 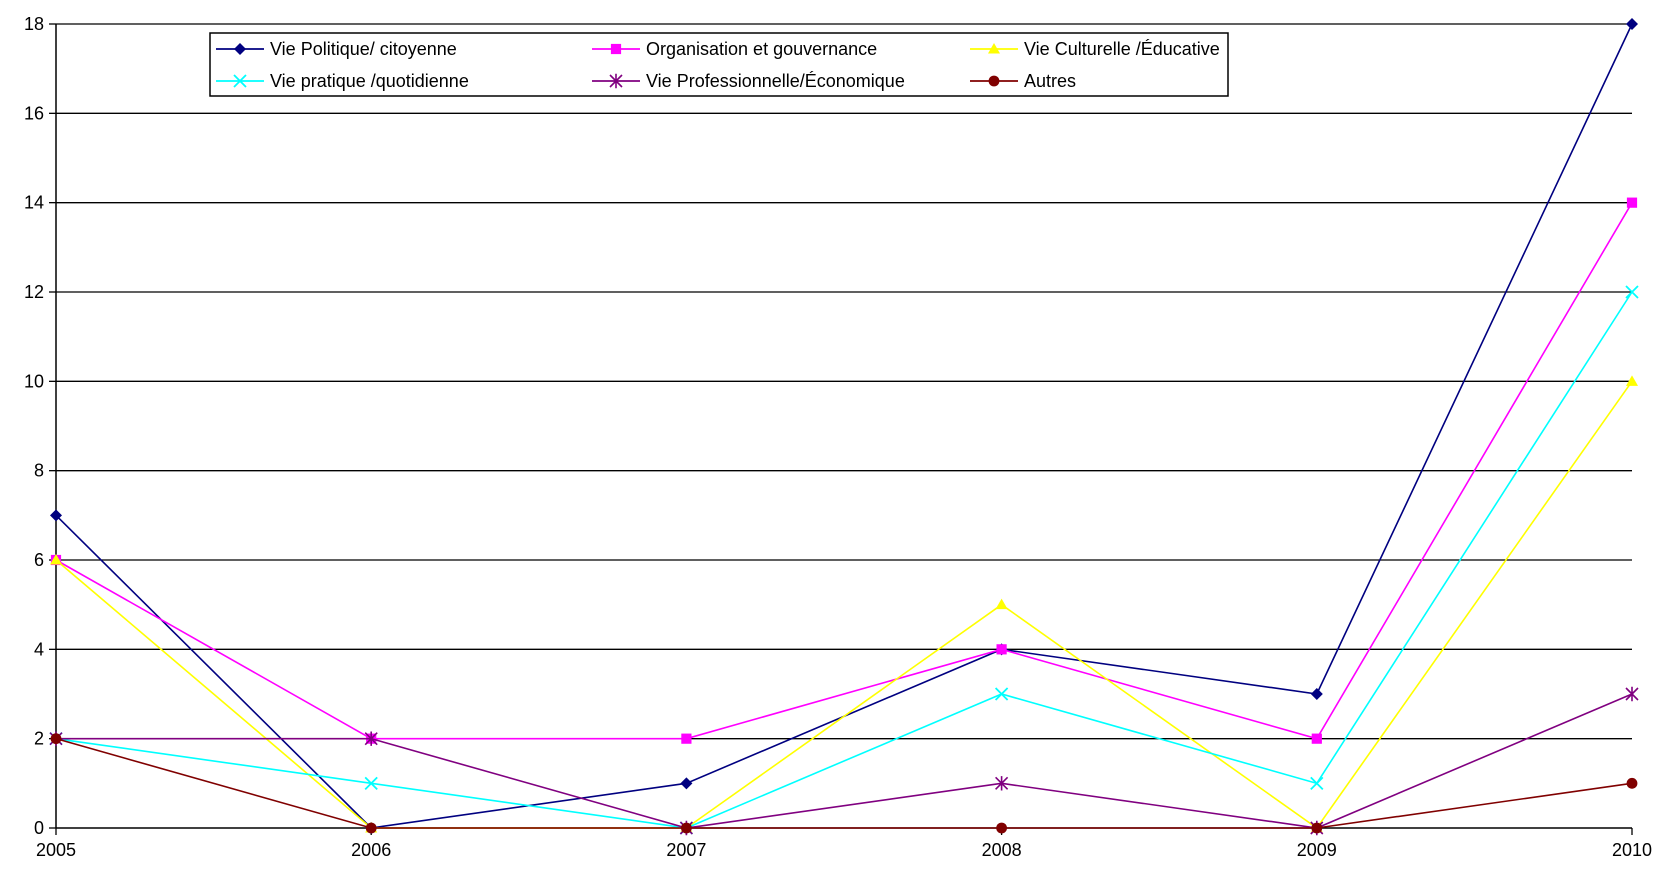 I want to click on x-tick-label: 2008, so click(x=1002, y=850).